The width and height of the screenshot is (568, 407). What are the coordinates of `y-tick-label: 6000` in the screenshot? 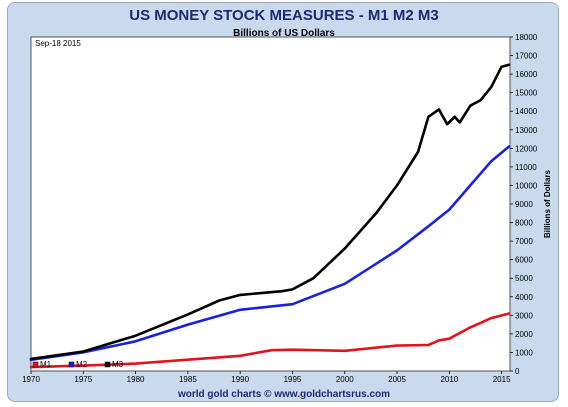 It's located at (524, 260).